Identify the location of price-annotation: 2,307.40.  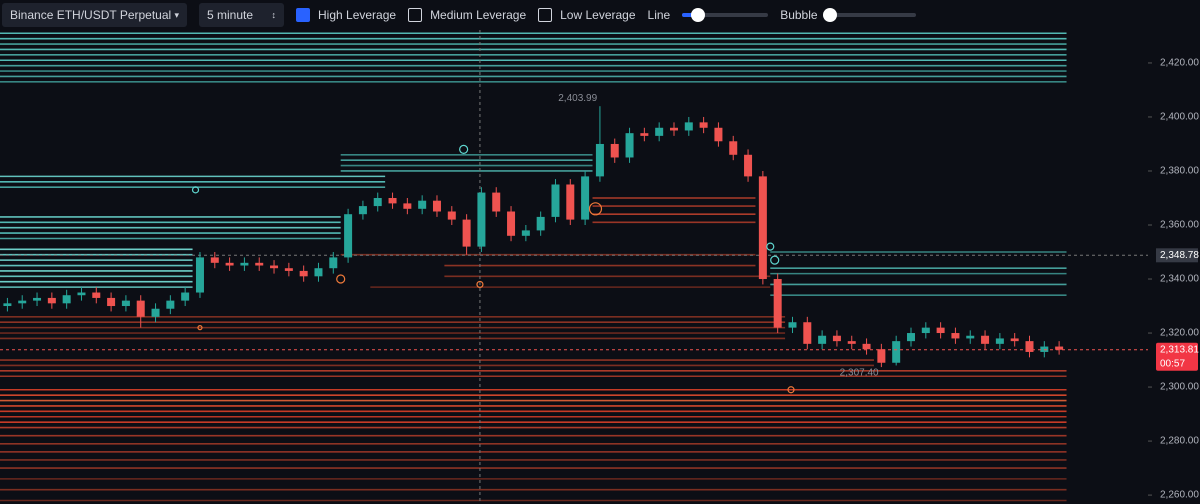
(859, 373).